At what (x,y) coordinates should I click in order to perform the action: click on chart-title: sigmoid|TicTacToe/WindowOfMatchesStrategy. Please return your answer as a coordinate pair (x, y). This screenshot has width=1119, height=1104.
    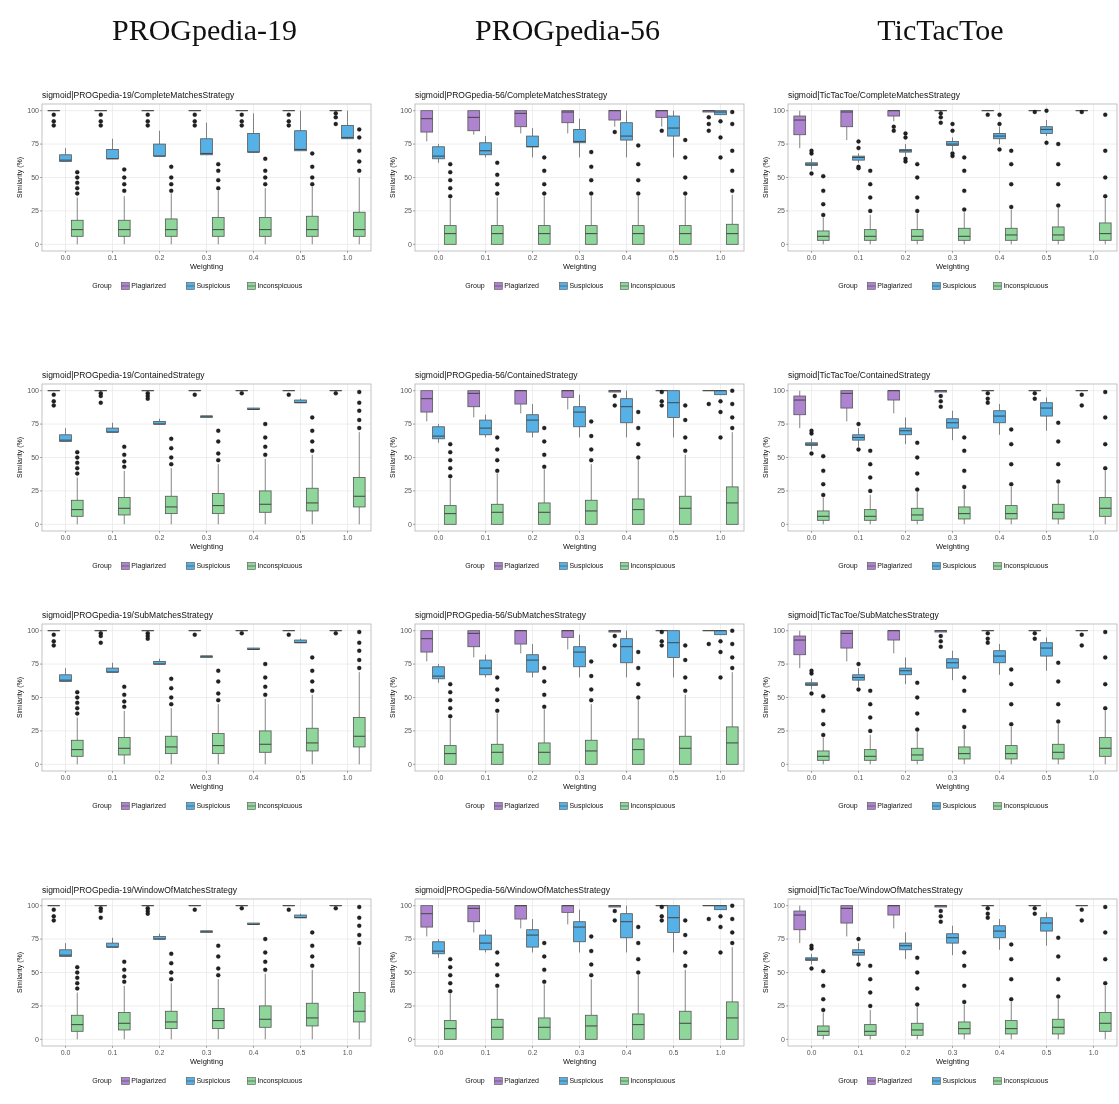
    Looking at the image, I should click on (876, 890).